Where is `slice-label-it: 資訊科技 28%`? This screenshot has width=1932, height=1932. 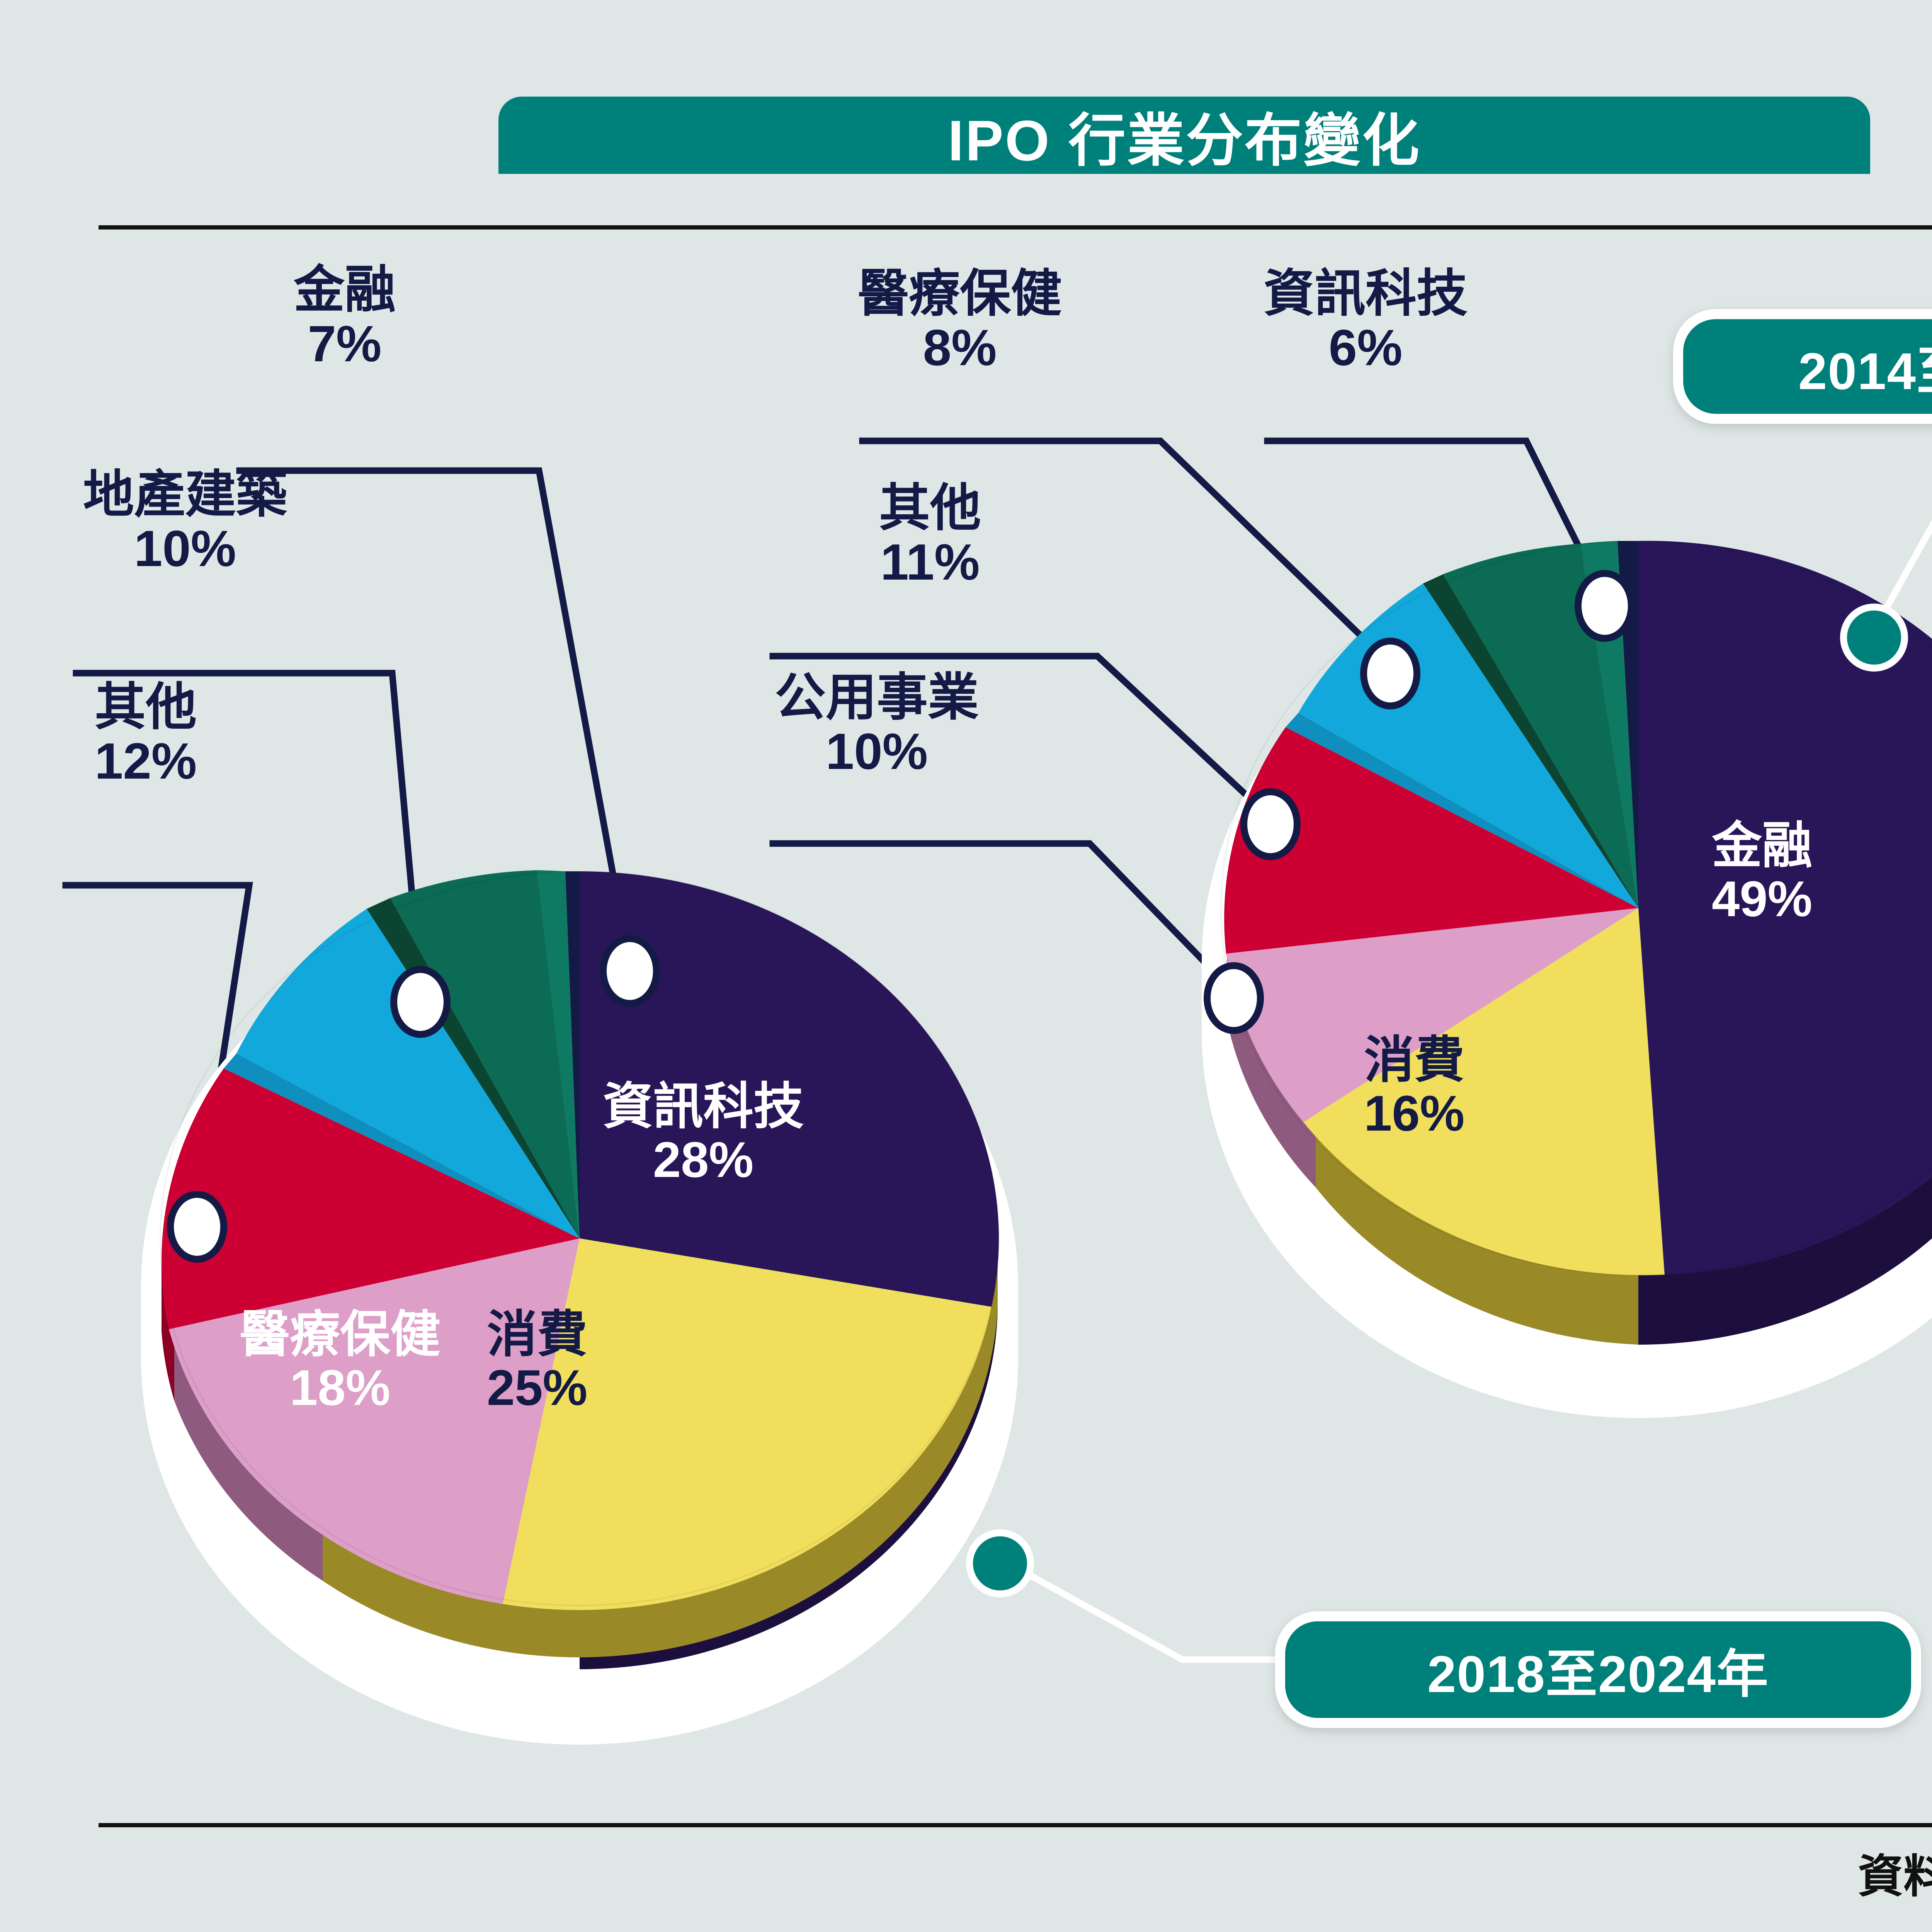 slice-label-it: 資訊科技 28% is located at coordinates (703, 1134).